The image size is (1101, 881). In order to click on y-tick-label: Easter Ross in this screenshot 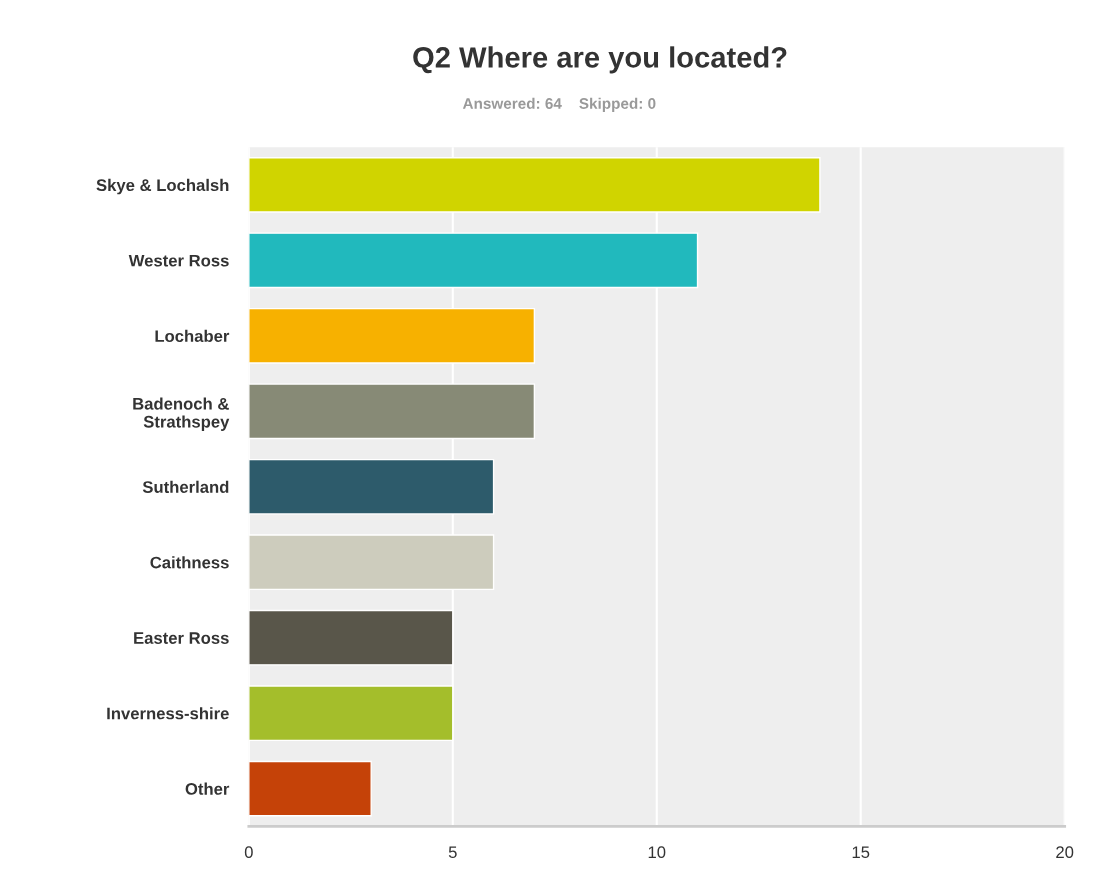, I will do `click(181, 638)`.